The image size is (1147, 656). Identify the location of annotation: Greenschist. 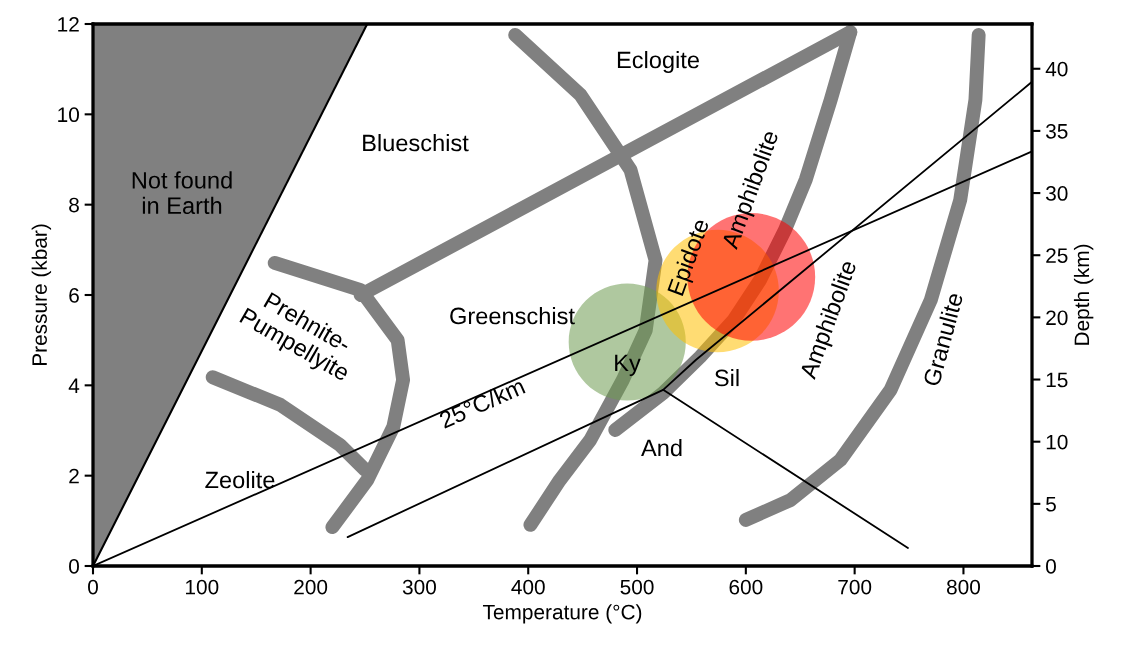
(512, 315).